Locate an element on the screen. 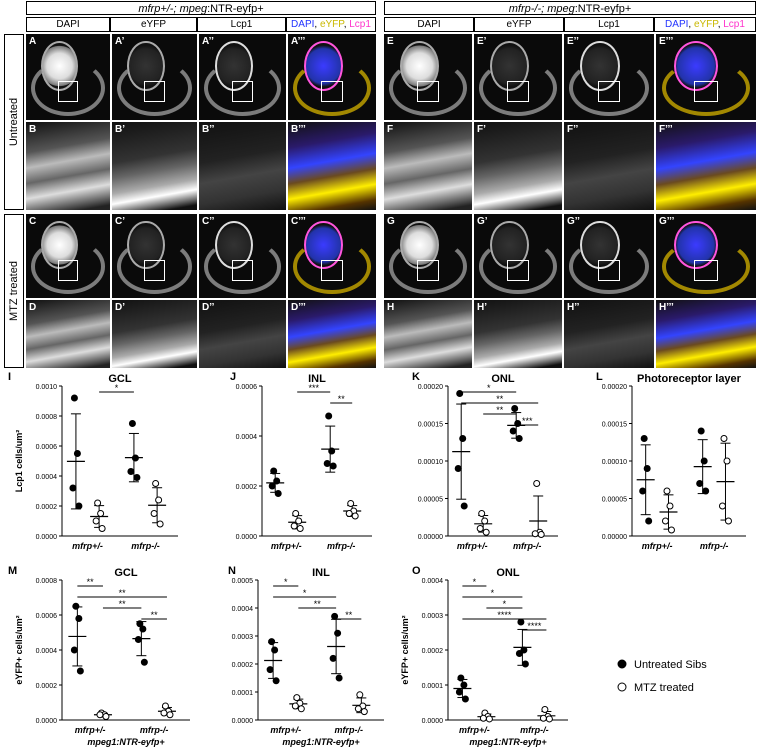  y-tick-label: 0.0001 is located at coordinates (243, 693).